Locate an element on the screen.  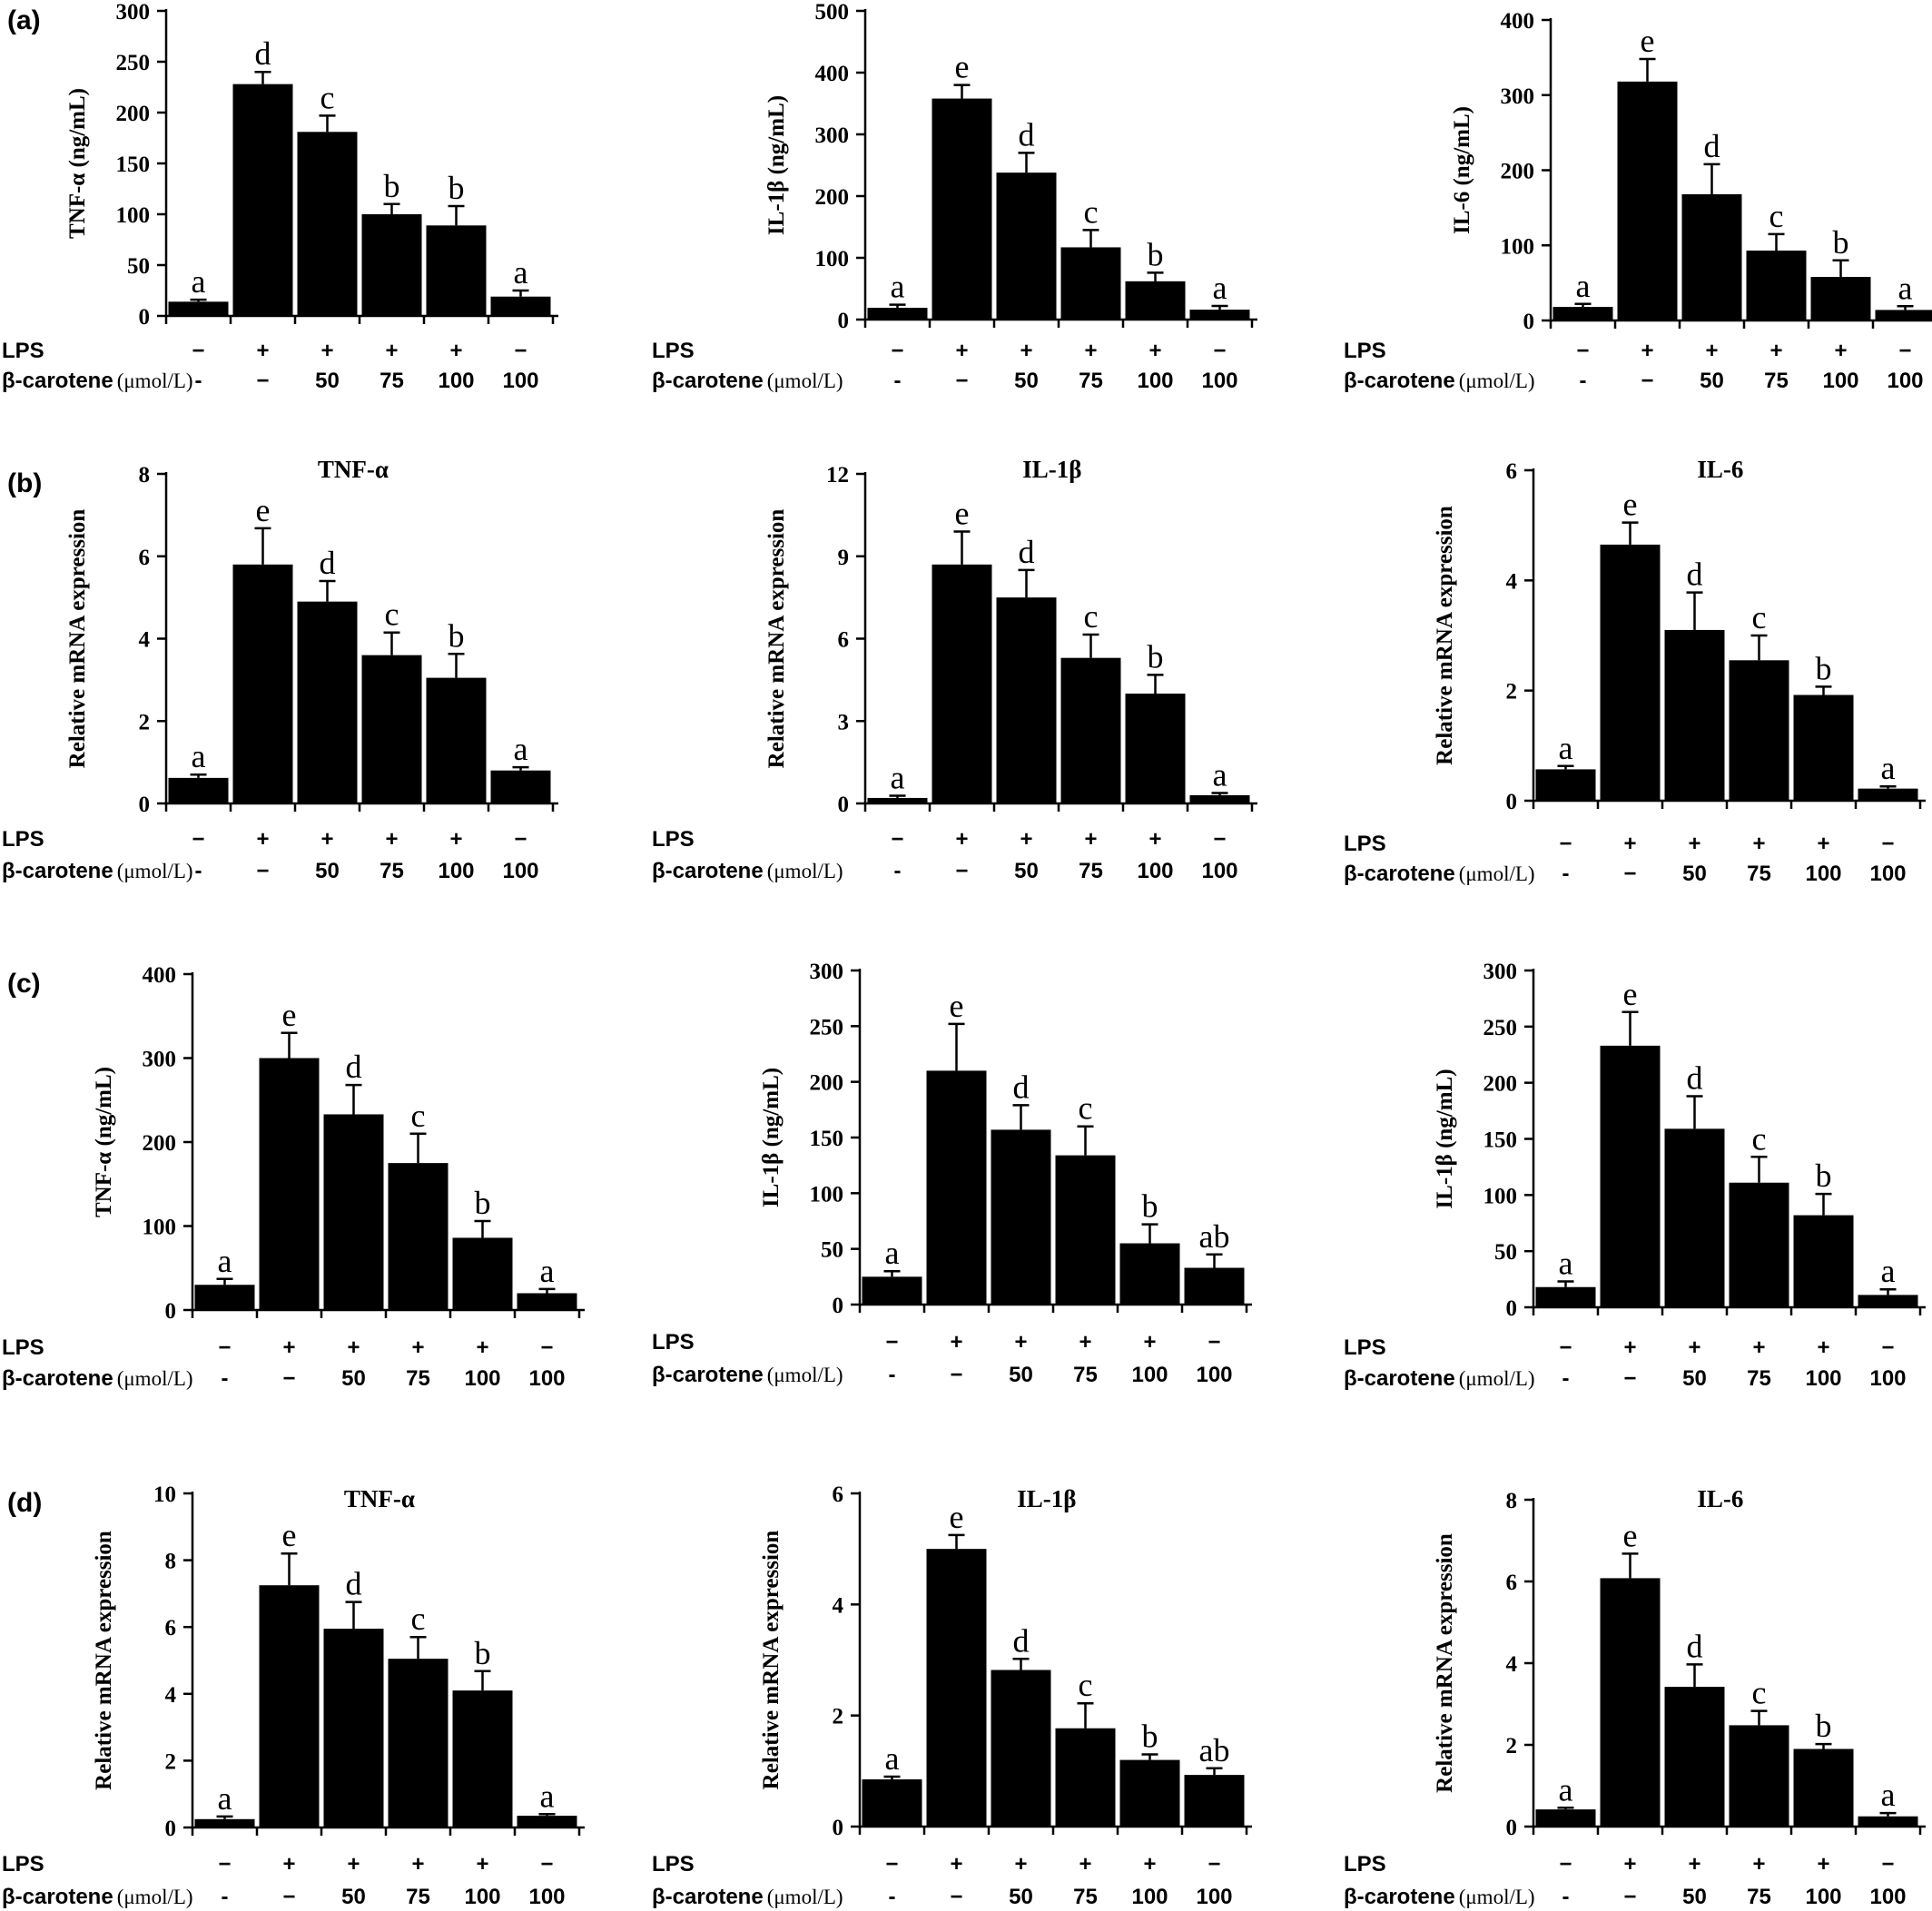
panel-label: (d) is located at coordinates (25, 1503).